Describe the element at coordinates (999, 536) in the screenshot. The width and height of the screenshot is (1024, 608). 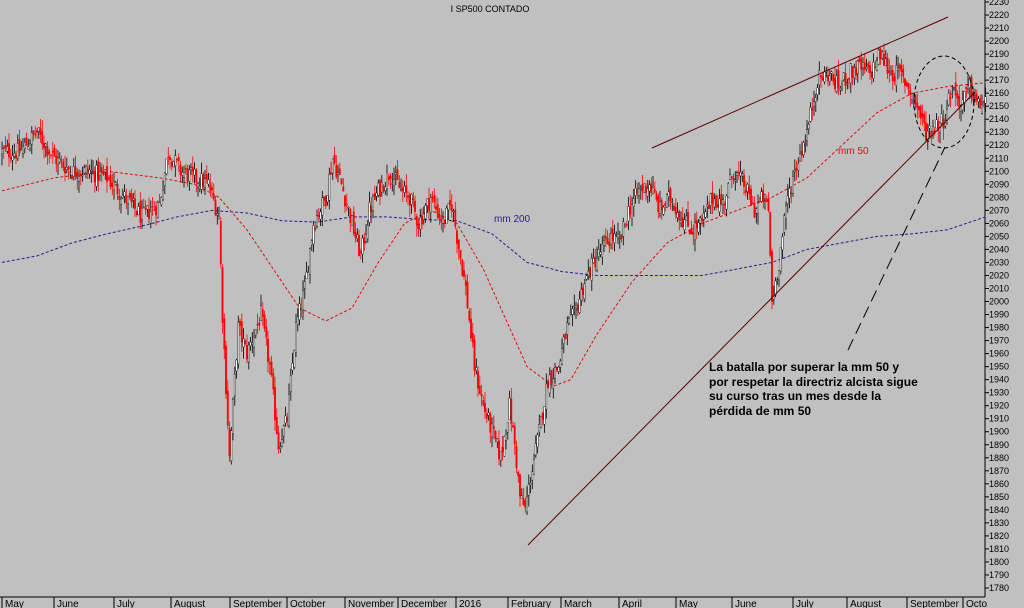
I see `y-tick-label: 1820` at that location.